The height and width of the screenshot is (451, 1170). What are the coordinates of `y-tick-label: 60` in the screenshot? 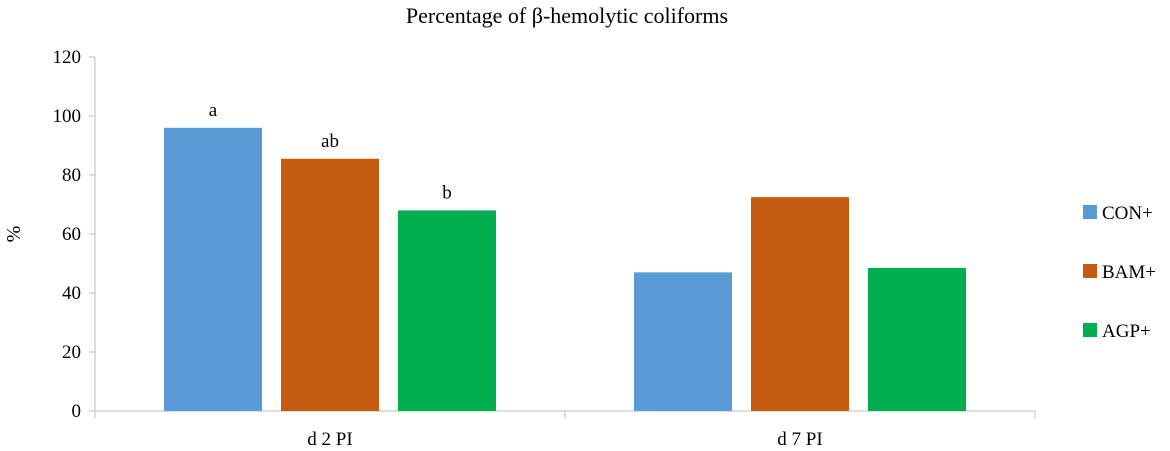 It's located at (71, 234).